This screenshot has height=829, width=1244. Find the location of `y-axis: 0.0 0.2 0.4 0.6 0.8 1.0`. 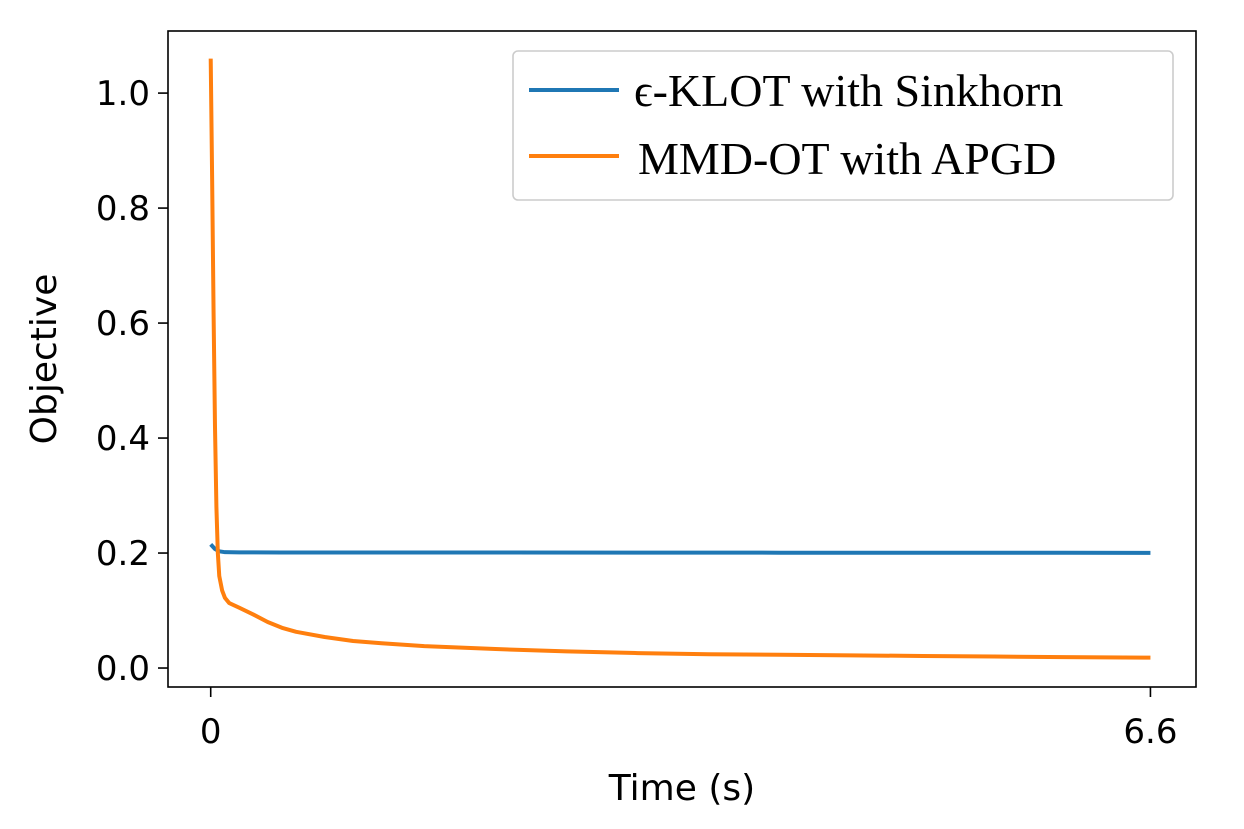

y-axis: 0.0 0.2 0.4 0.6 0.8 1.0 is located at coordinates (132, 381).